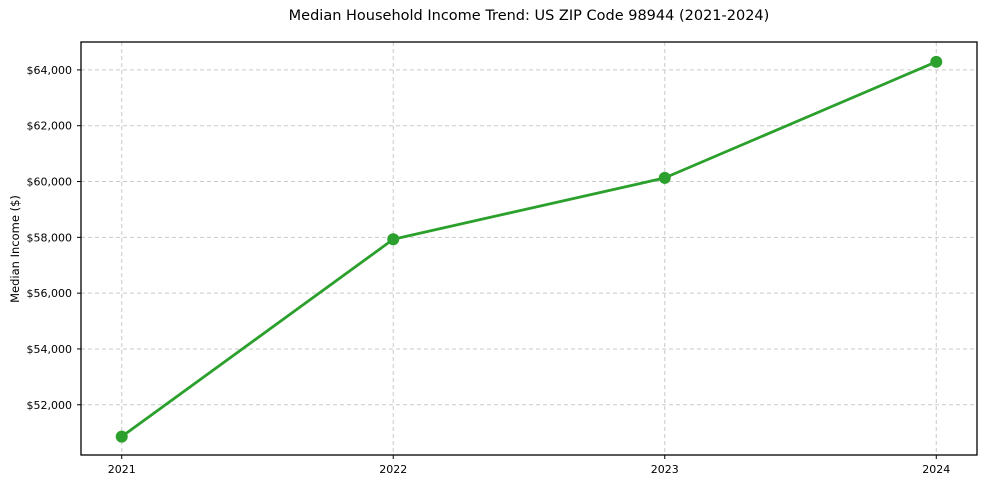 The image size is (989, 490). I want to click on y-tick-label: $62,000, so click(50, 126).